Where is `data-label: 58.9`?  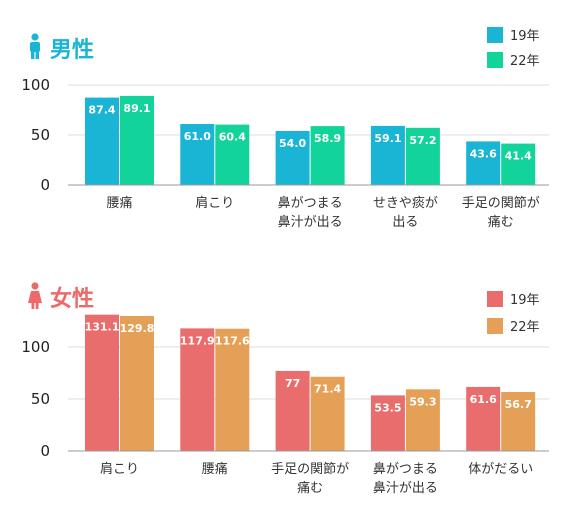 data-label: 58.9 is located at coordinates (327, 138).